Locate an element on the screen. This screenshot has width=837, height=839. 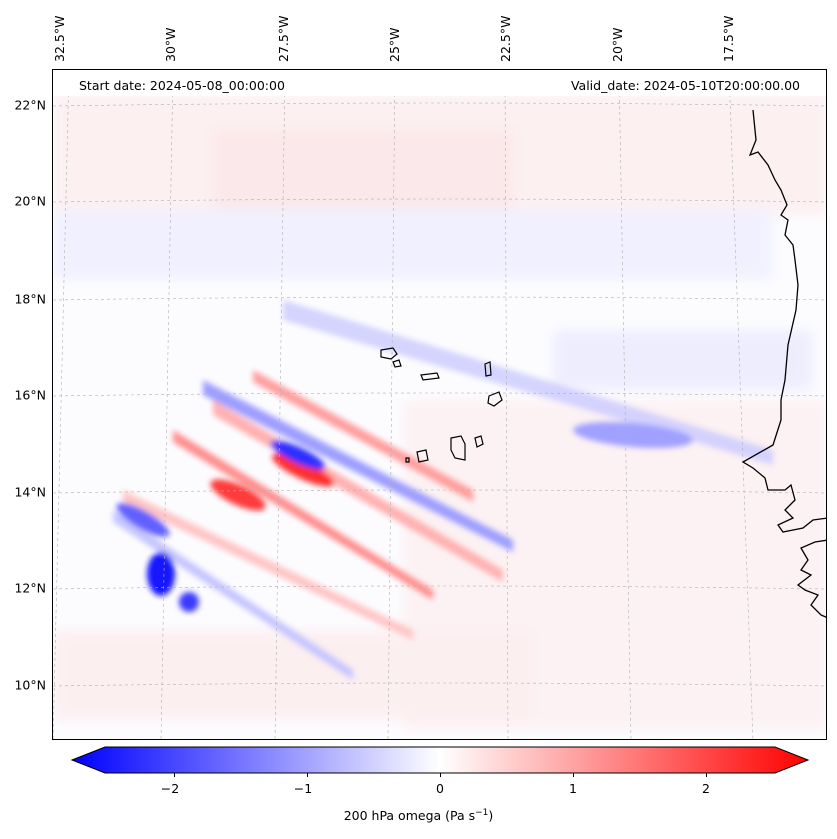
lat-tick-label: 12°N is located at coordinates (30, 588).